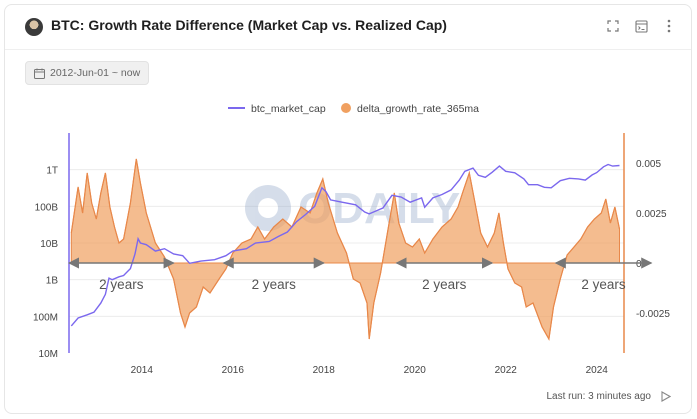 The height and width of the screenshot is (419, 697). I want to click on last-run-text: Last run: 3 minutes ago, so click(598, 396).